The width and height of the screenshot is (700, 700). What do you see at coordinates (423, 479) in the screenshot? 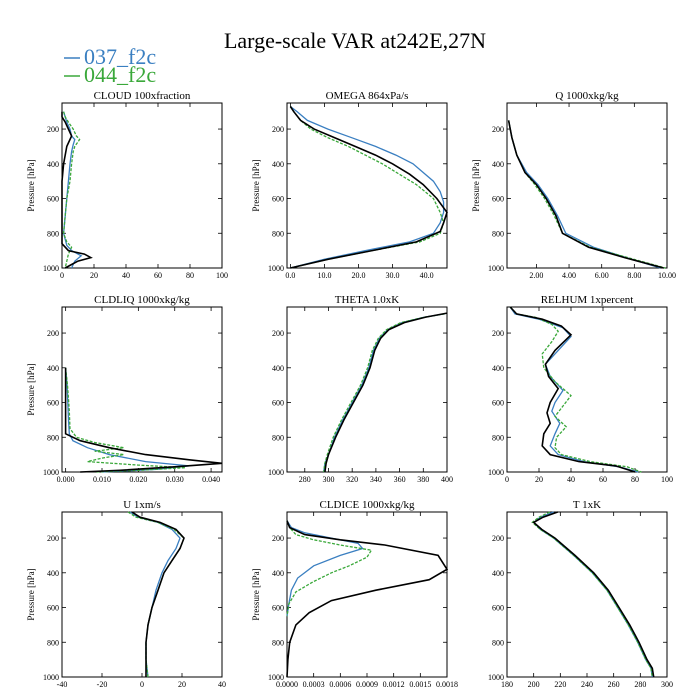
I see `x-tick-label: 380` at bounding box center [423, 479].